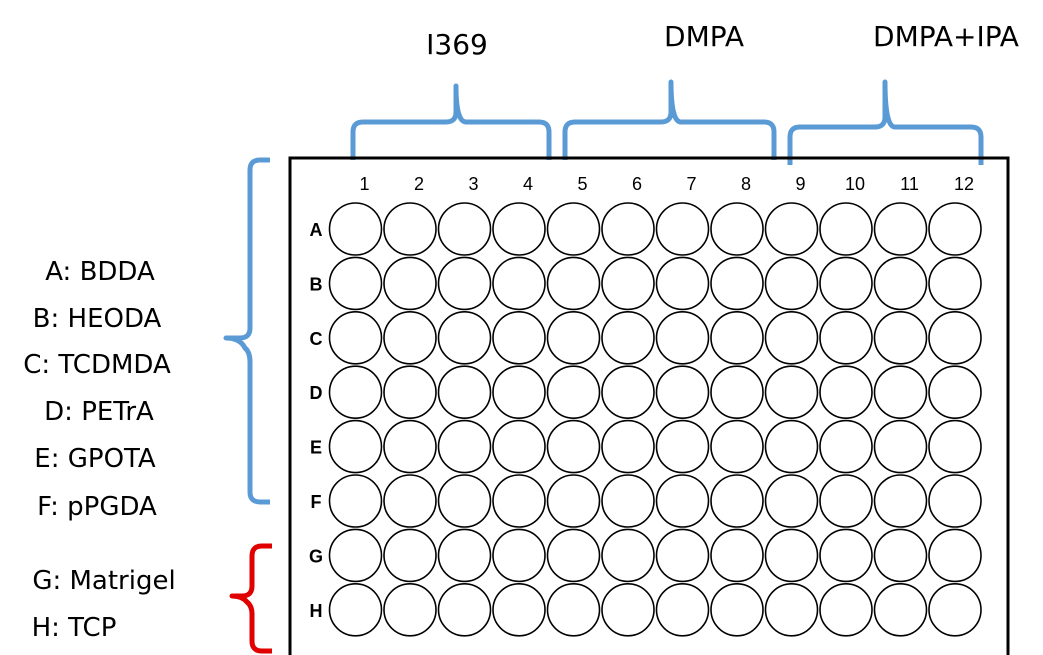  I want to click on row-letter-f: F, so click(316, 502).